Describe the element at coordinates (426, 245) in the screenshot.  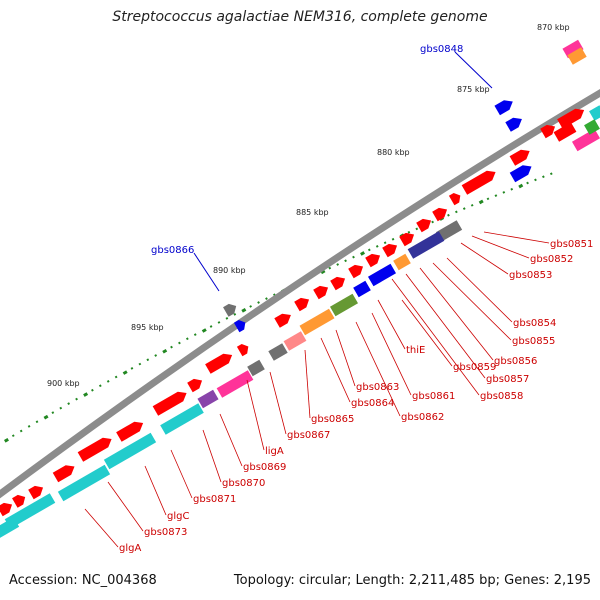
I see `gene-block-navy` at that location.